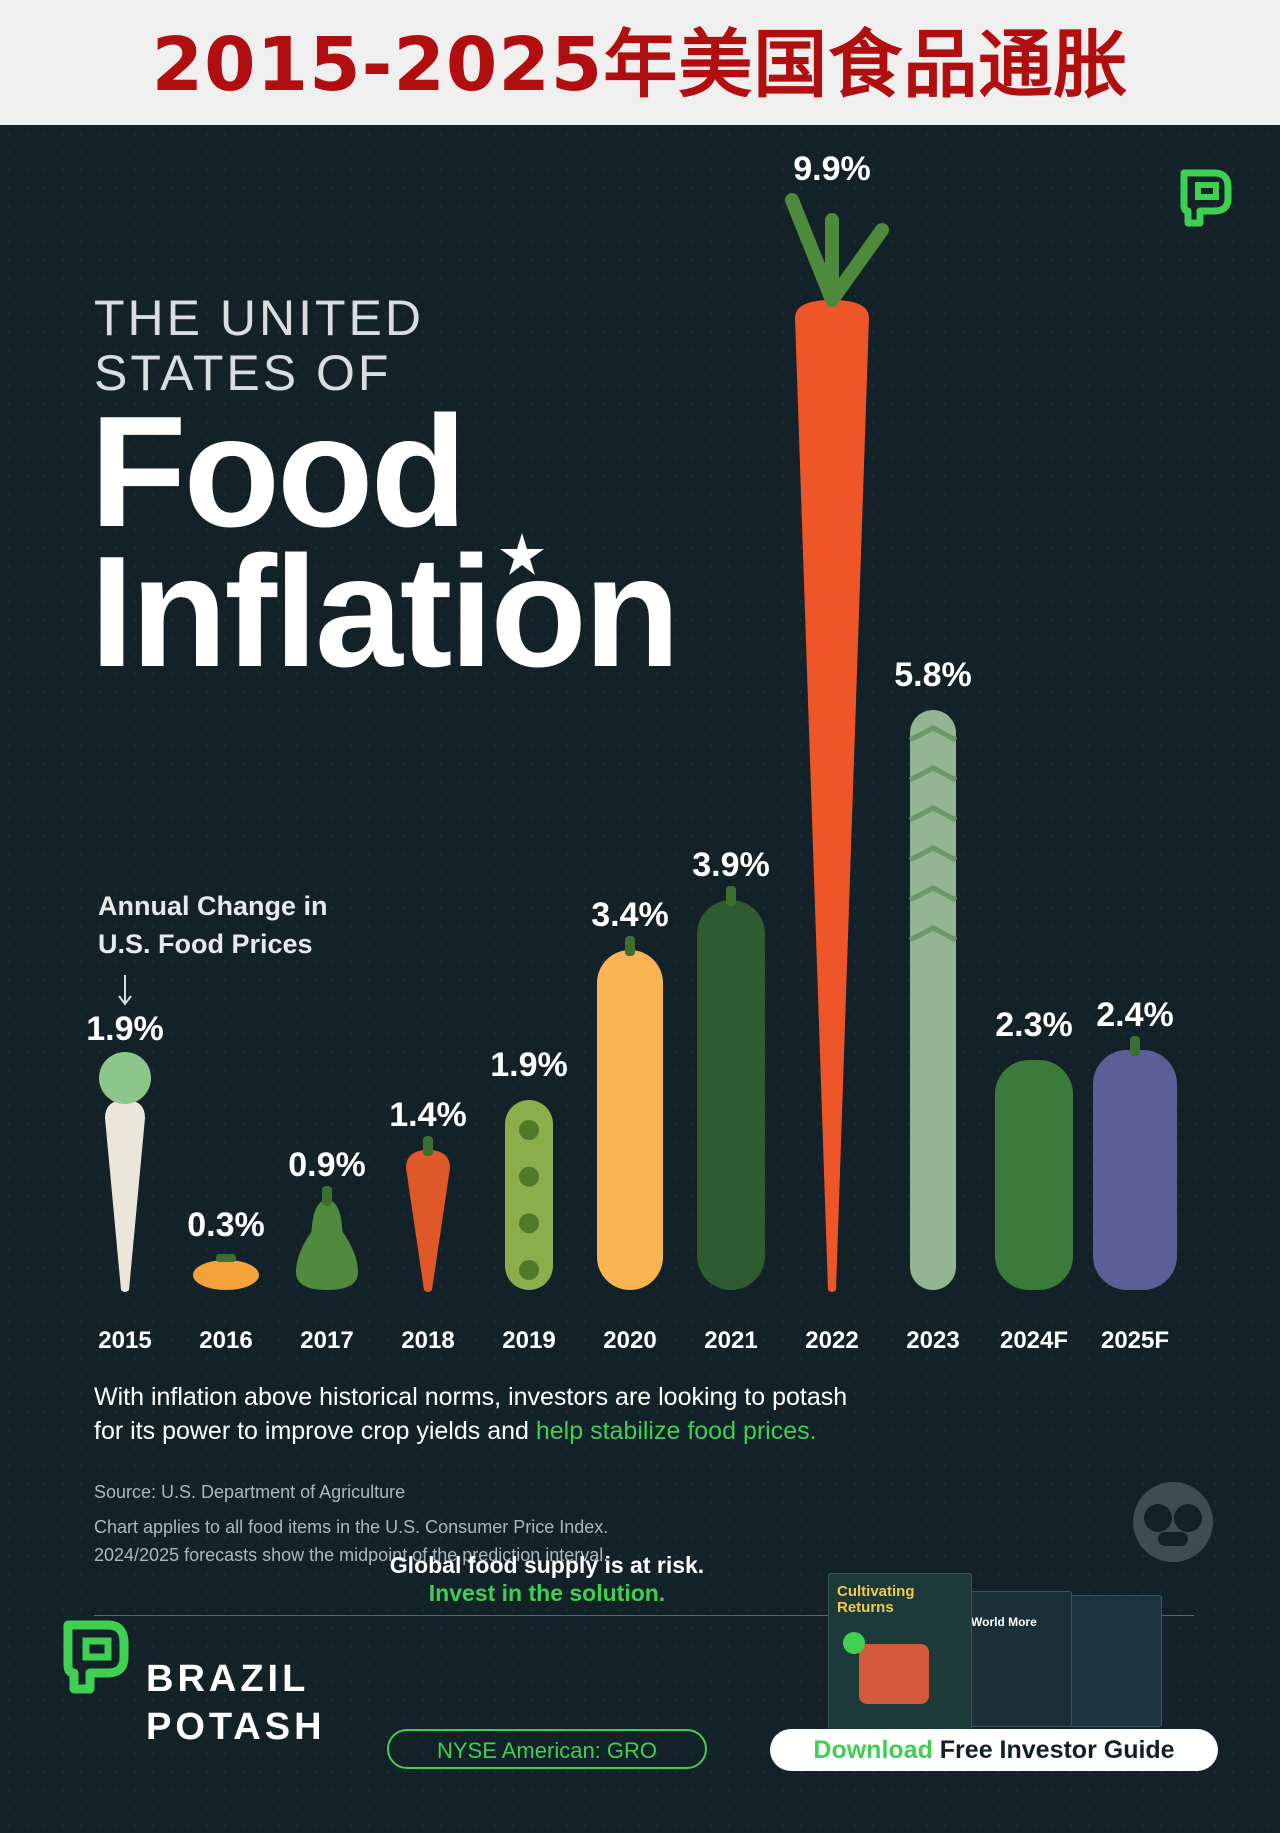  I want to click on bar-2018: 1.4% 2018, so click(428, 1225).